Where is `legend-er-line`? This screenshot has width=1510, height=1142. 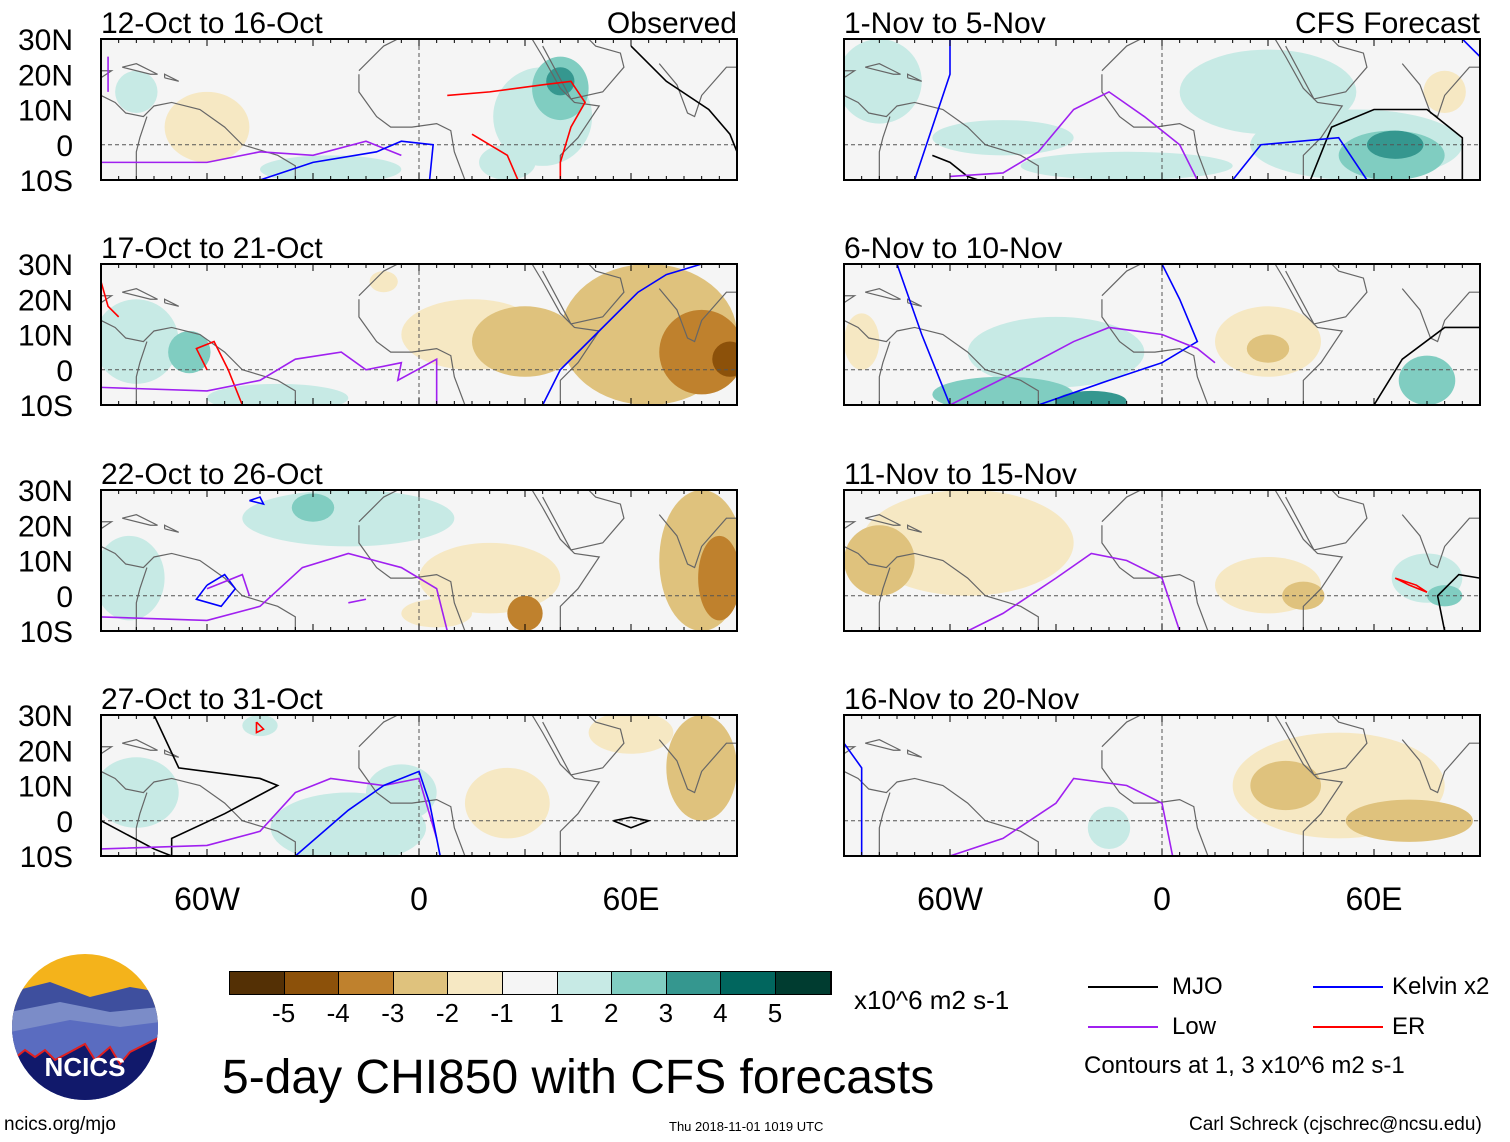 legend-er-line is located at coordinates (1348, 1027).